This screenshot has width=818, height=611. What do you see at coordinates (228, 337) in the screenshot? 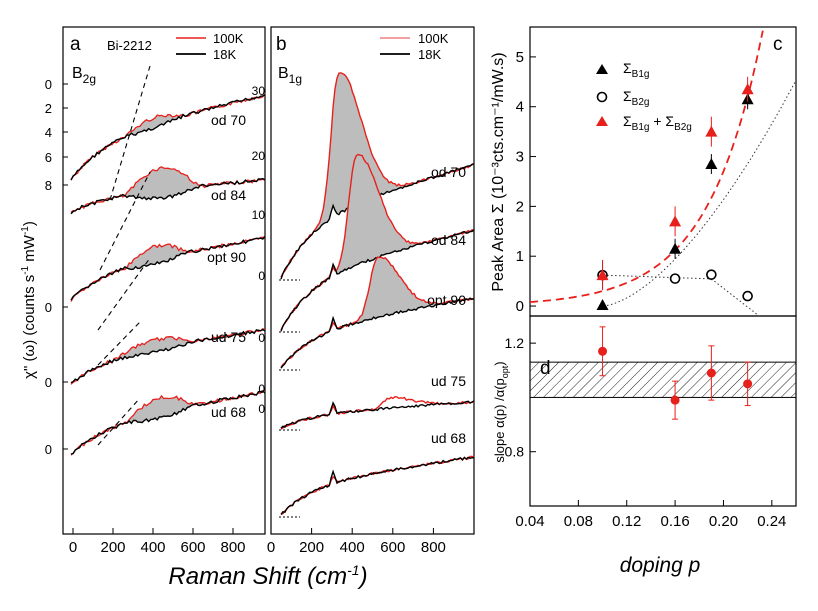
I see `panel-a-sample-label: ud 75` at bounding box center [228, 337].